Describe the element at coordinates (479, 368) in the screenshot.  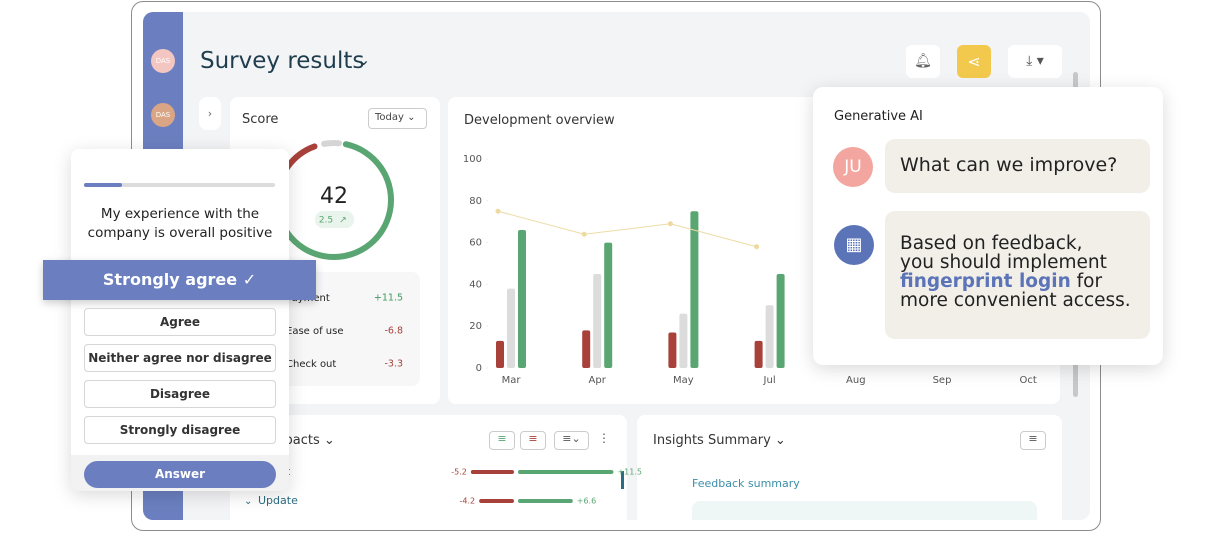
I see `y-tick-label: 0` at that location.